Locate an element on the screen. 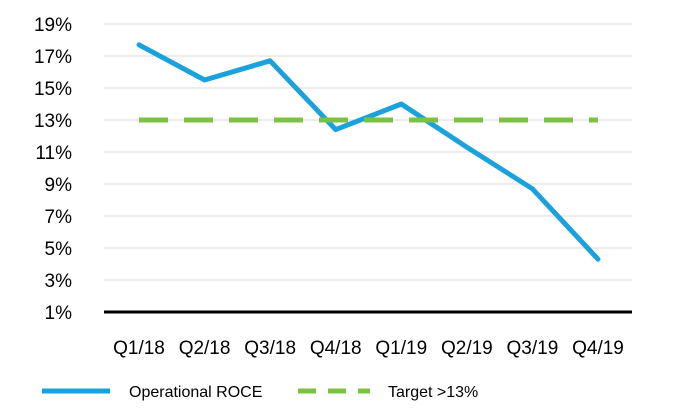 The width and height of the screenshot is (691, 416). y-tick-label: 5% is located at coordinates (59, 249).